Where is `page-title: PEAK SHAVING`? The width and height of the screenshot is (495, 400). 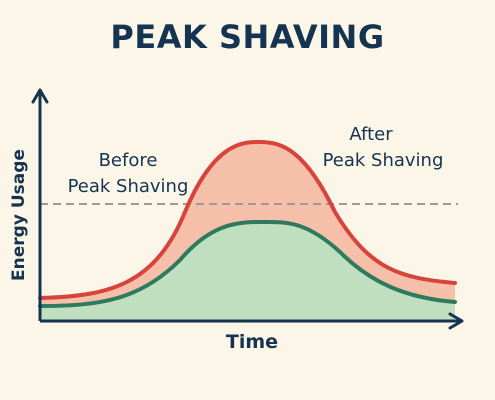 page-title: PEAK SHAVING is located at coordinates (247, 37).